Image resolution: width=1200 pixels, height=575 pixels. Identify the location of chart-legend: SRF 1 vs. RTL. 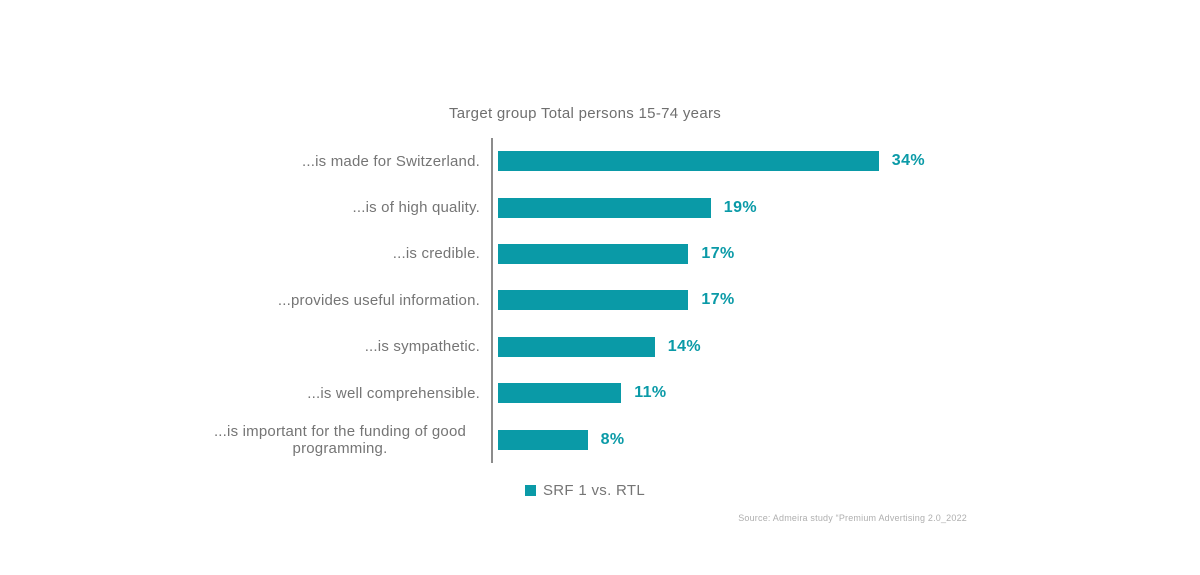
(585, 490).